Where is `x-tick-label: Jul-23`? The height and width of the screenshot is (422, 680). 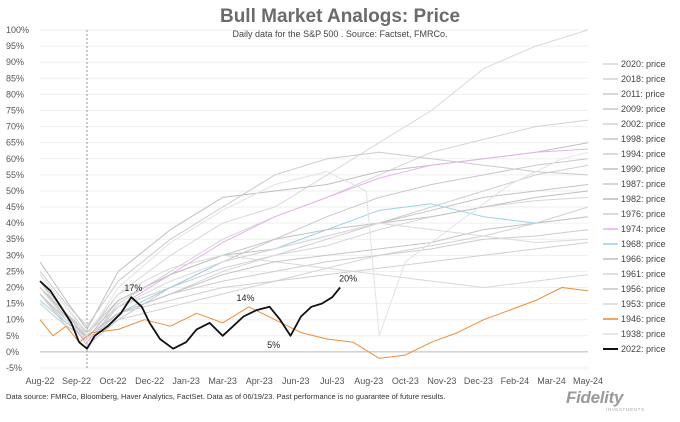 x-tick-label: Jul-23 is located at coordinates (332, 381).